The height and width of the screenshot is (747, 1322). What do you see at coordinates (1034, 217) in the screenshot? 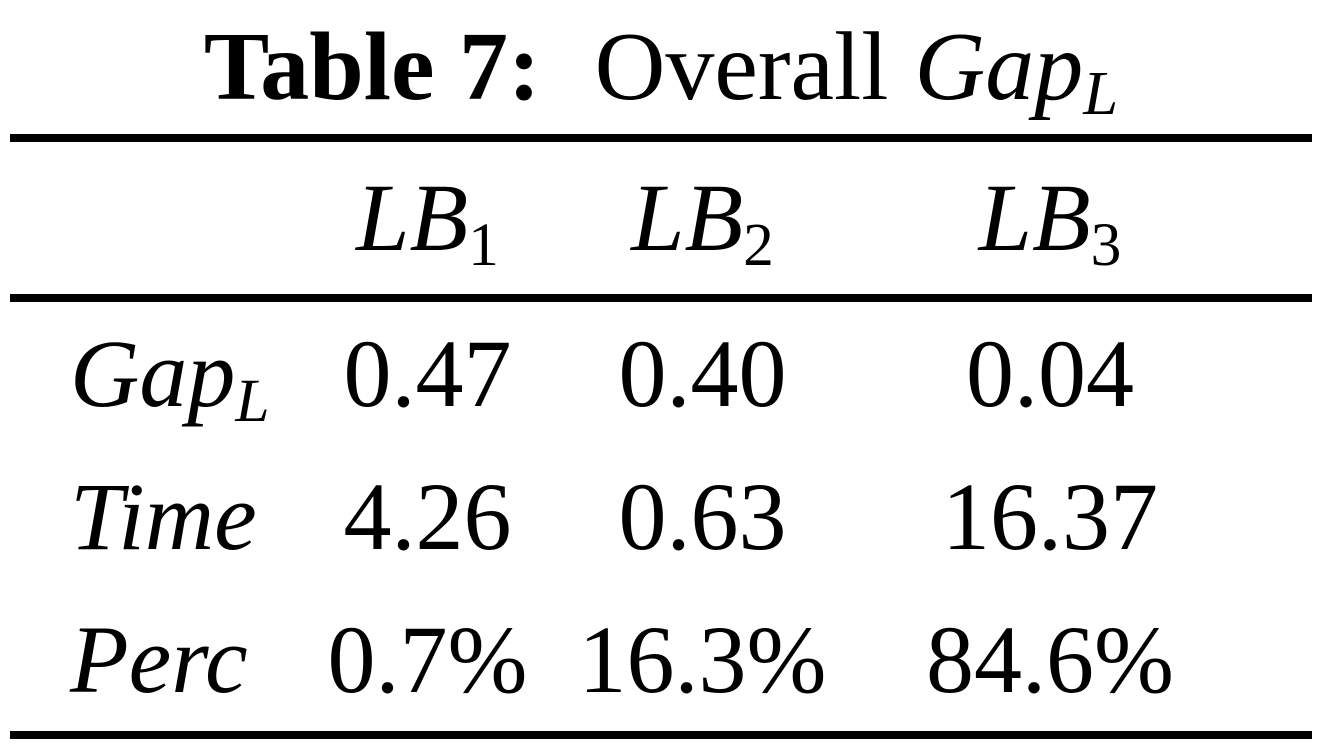
I see `column-header-lb3-base: LB` at bounding box center [1034, 217].